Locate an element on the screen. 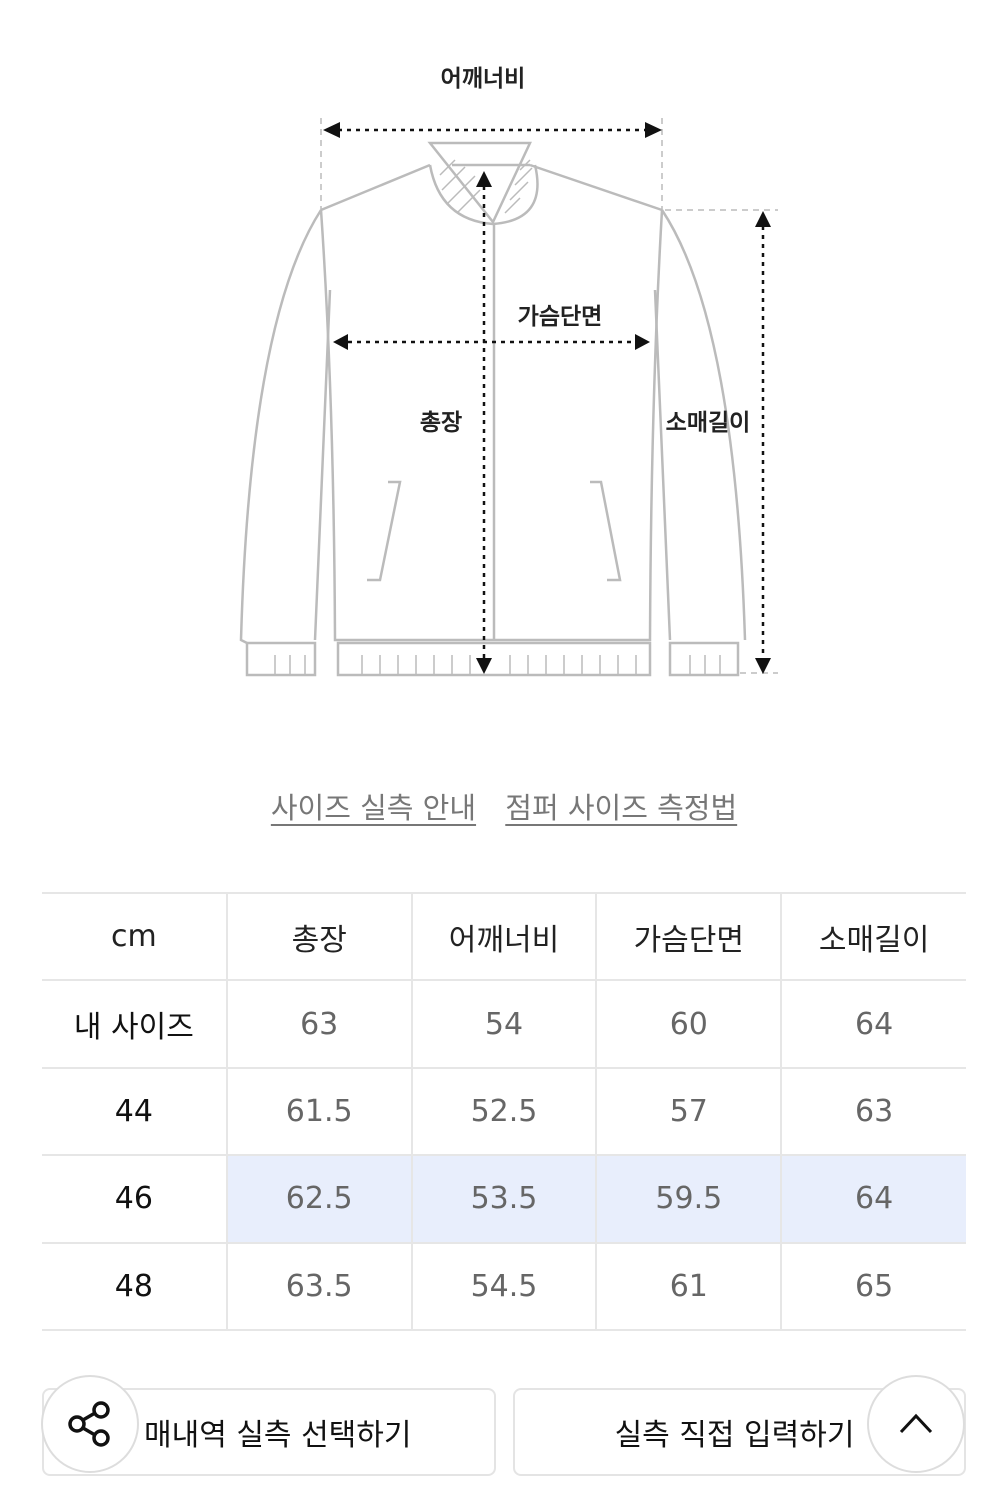 The width and height of the screenshot is (1008, 1500). cell: 57 is located at coordinates (689, 1111).